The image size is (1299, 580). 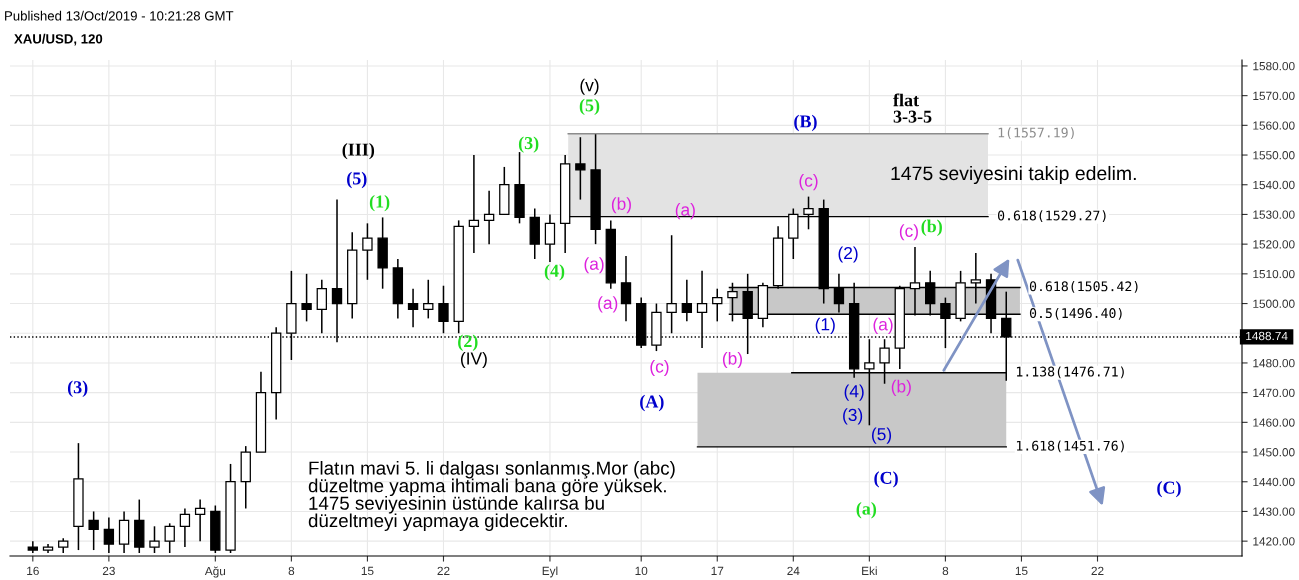 I want to click on x-tick-label: 16, so click(x=33, y=571).